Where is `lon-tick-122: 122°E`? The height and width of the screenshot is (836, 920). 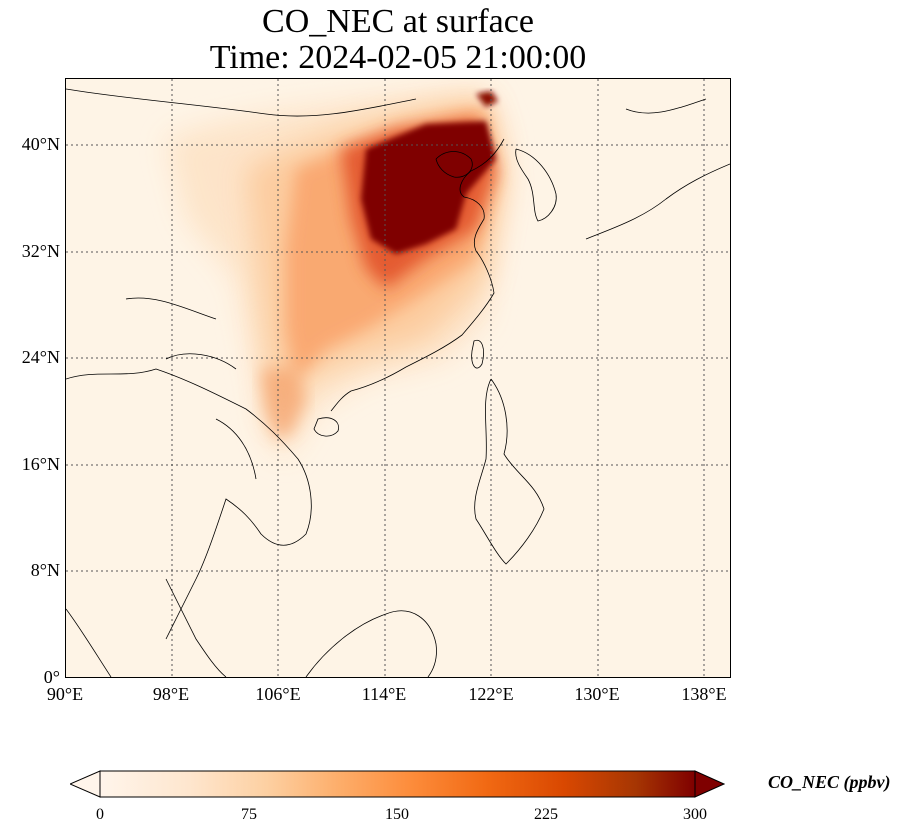
lon-tick-122: 122°E is located at coordinates (491, 694).